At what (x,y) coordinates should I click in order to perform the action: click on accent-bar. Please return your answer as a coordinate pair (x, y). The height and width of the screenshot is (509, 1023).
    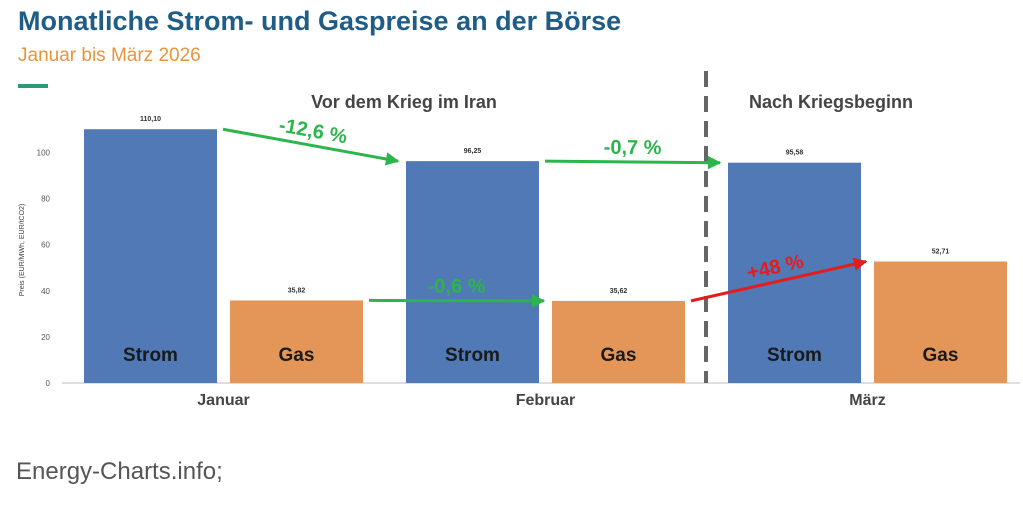
    Looking at the image, I should click on (33, 86).